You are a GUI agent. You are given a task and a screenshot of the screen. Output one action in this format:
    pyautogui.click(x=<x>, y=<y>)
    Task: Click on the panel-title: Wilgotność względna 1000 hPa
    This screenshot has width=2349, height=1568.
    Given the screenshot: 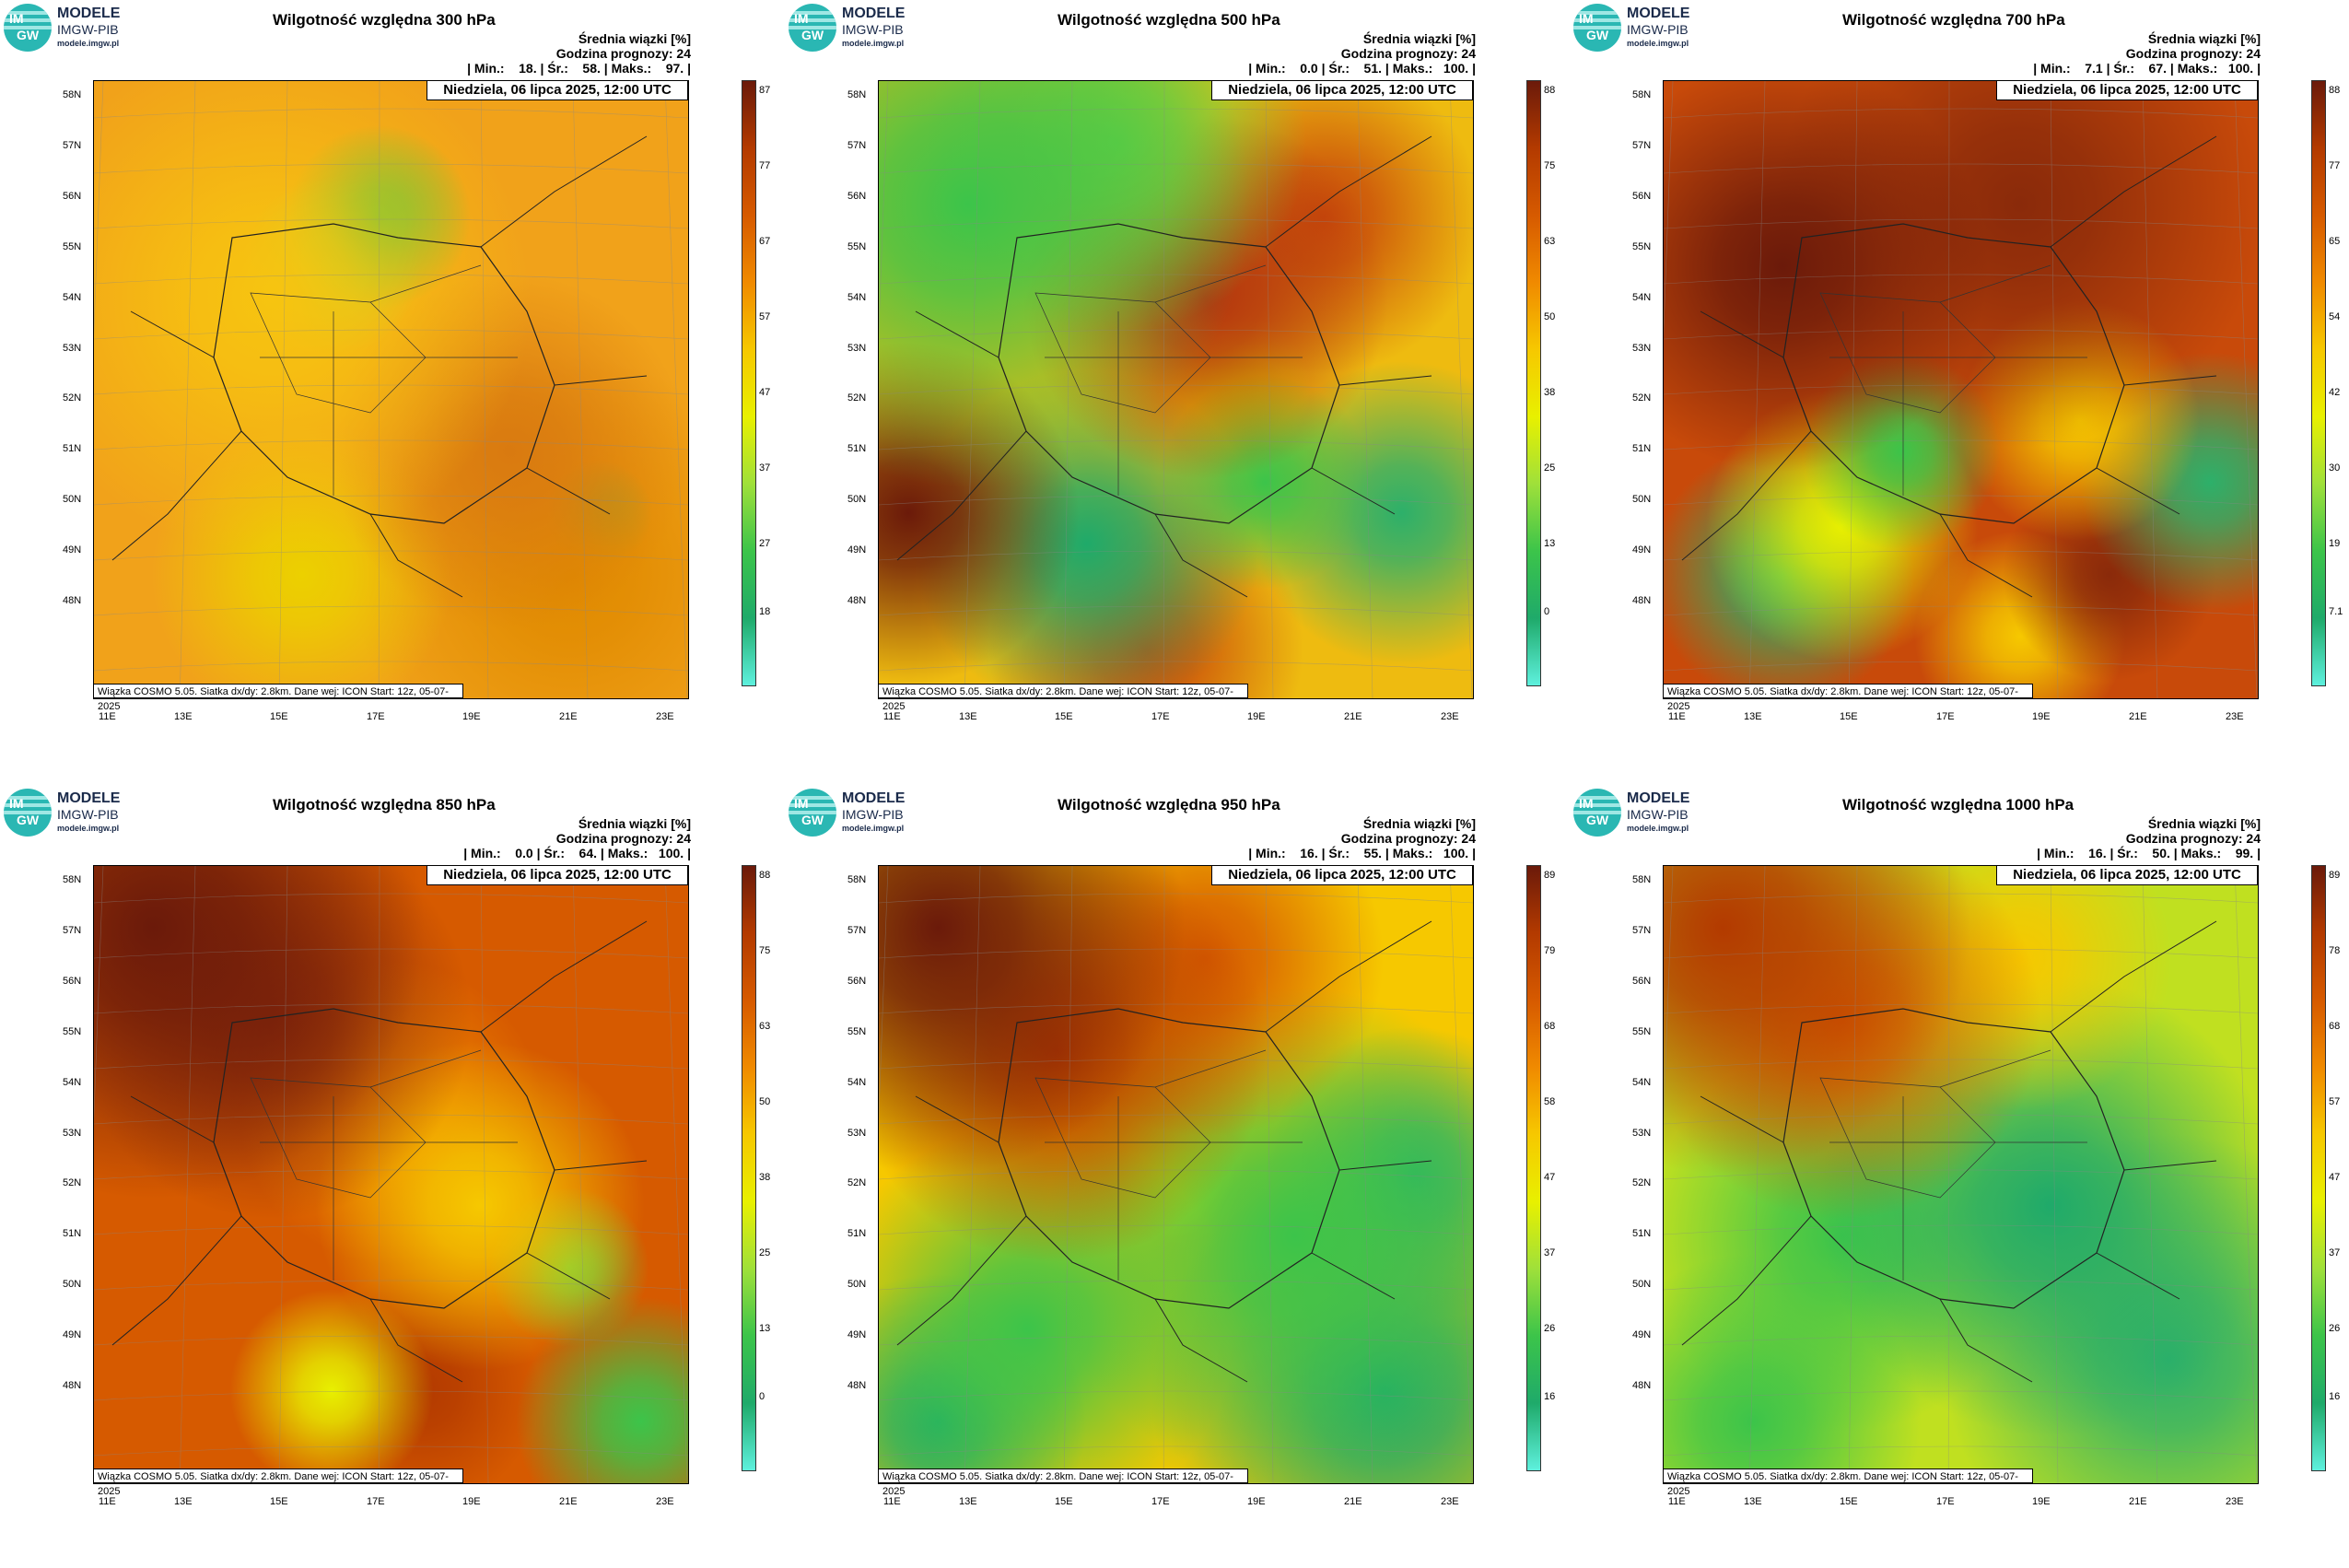 What is the action you would take?
    pyautogui.click(x=1958, y=805)
    